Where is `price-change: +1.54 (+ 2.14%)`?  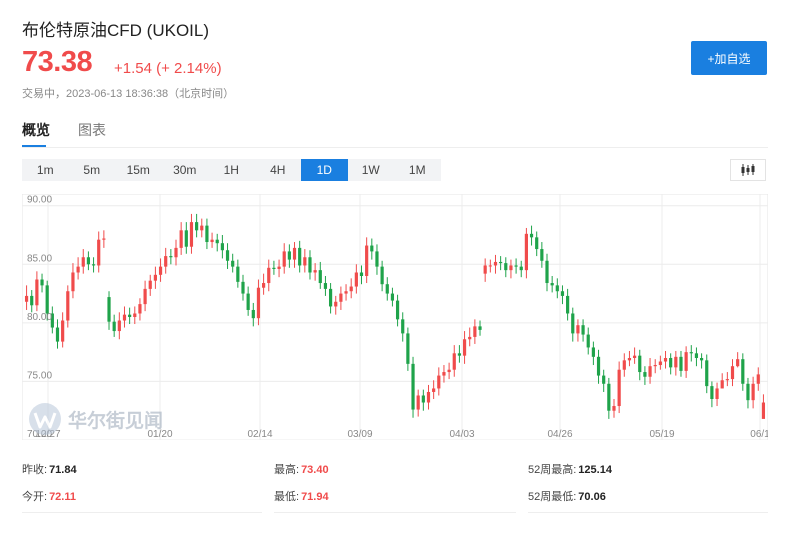
price-change: +1.54 (+ 2.14%) is located at coordinates (168, 68).